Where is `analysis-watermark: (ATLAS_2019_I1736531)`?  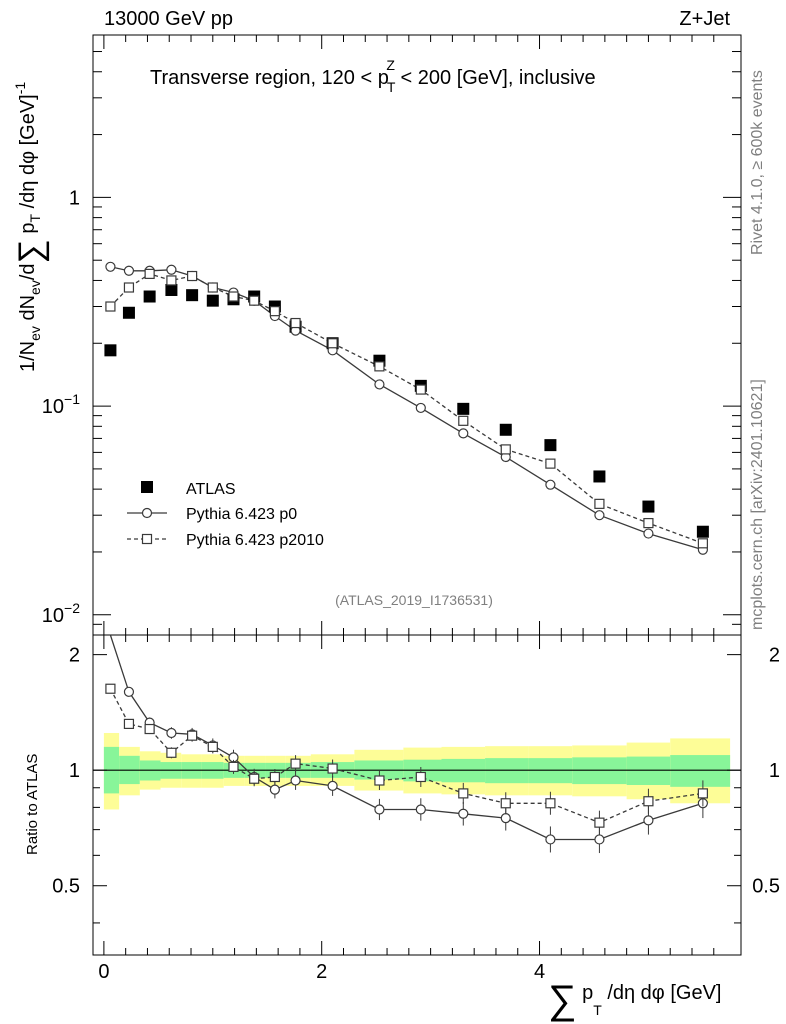 analysis-watermark: (ATLAS_2019_I1736531) is located at coordinates (414, 600).